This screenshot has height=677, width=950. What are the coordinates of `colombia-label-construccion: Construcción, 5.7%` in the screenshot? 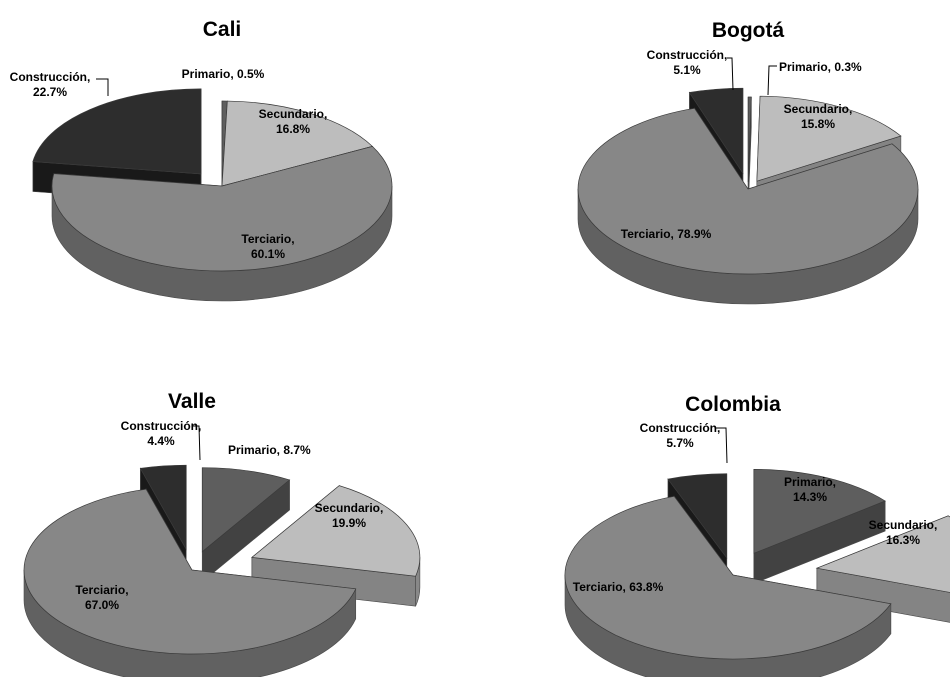 It's located at (680, 435).